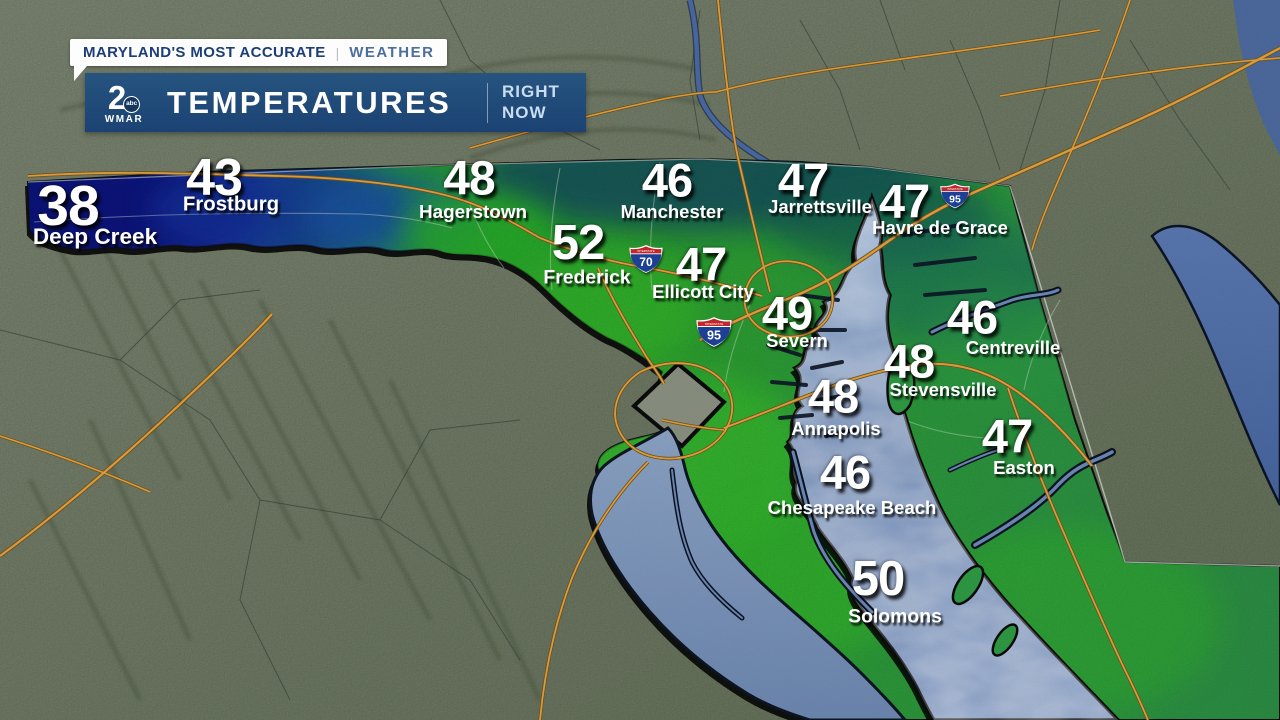 This screenshot has height=720, width=1280. What do you see at coordinates (797, 340) in the screenshot?
I see `station-city: Severn` at bounding box center [797, 340].